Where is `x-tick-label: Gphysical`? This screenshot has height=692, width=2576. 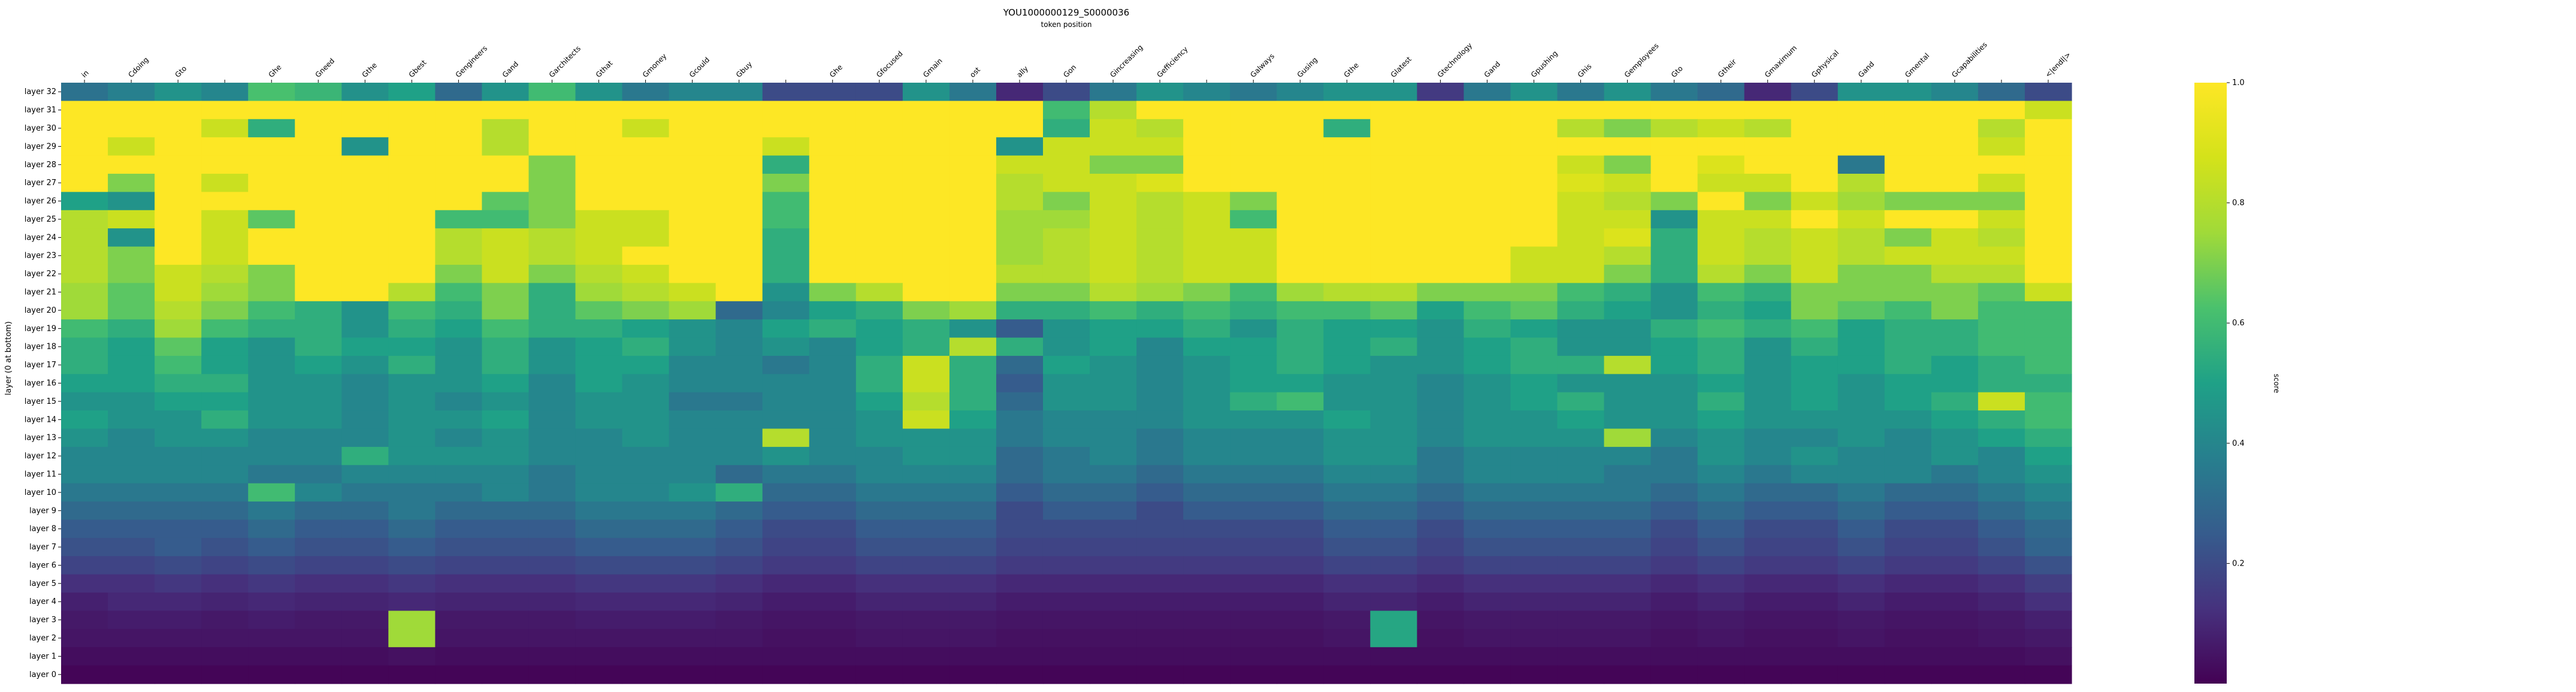 x-tick-label: Gphysical is located at coordinates (1825, 64).